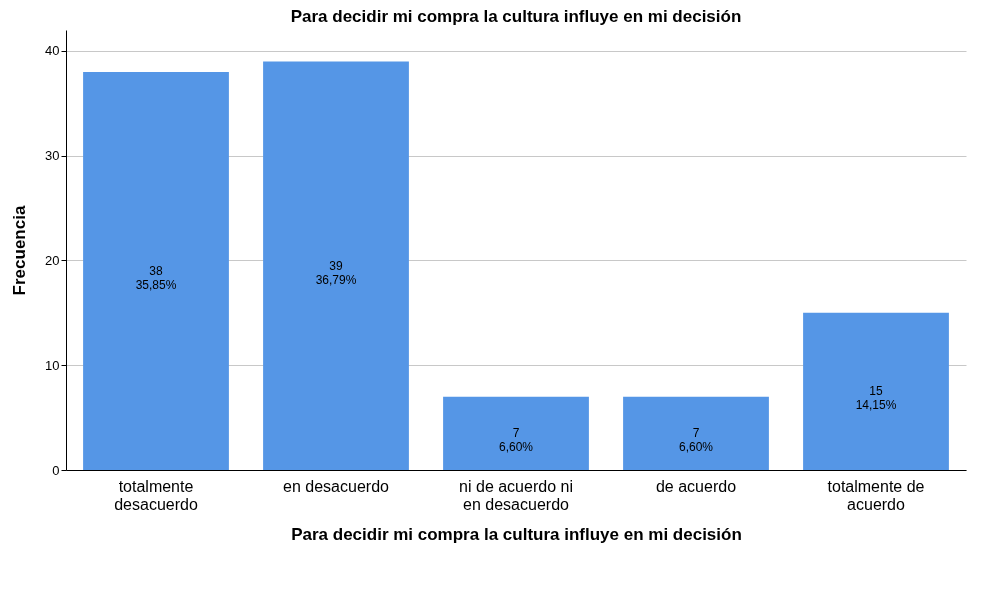  Describe the element at coordinates (52, 156) in the screenshot. I see `y-tick-label: 30` at that location.